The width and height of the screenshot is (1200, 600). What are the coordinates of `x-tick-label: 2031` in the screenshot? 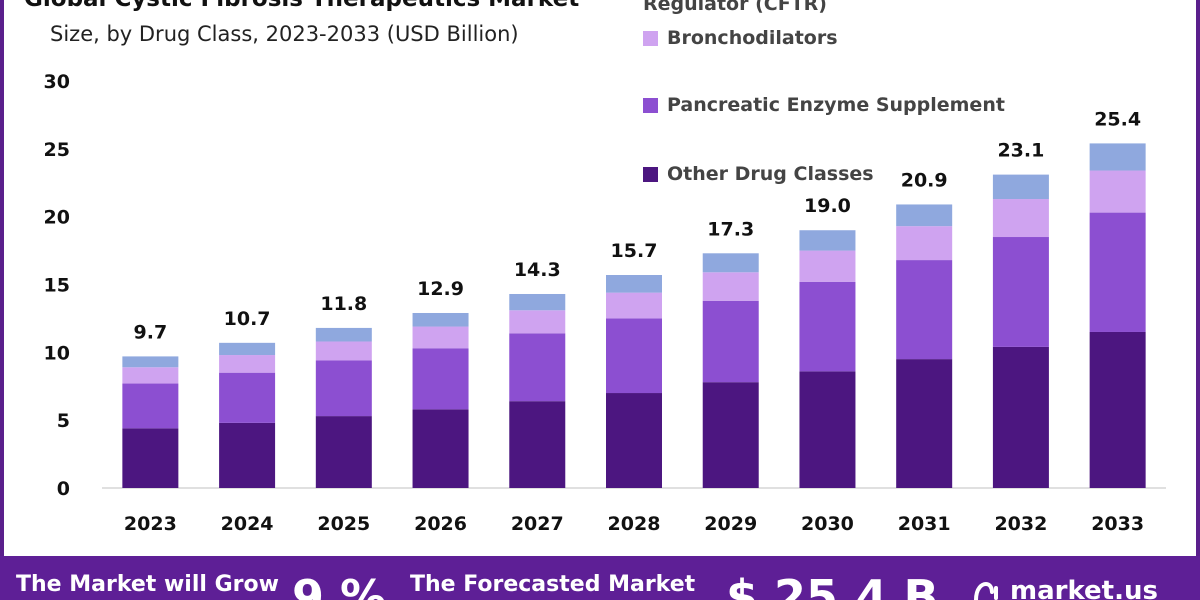 It's located at (924, 524).